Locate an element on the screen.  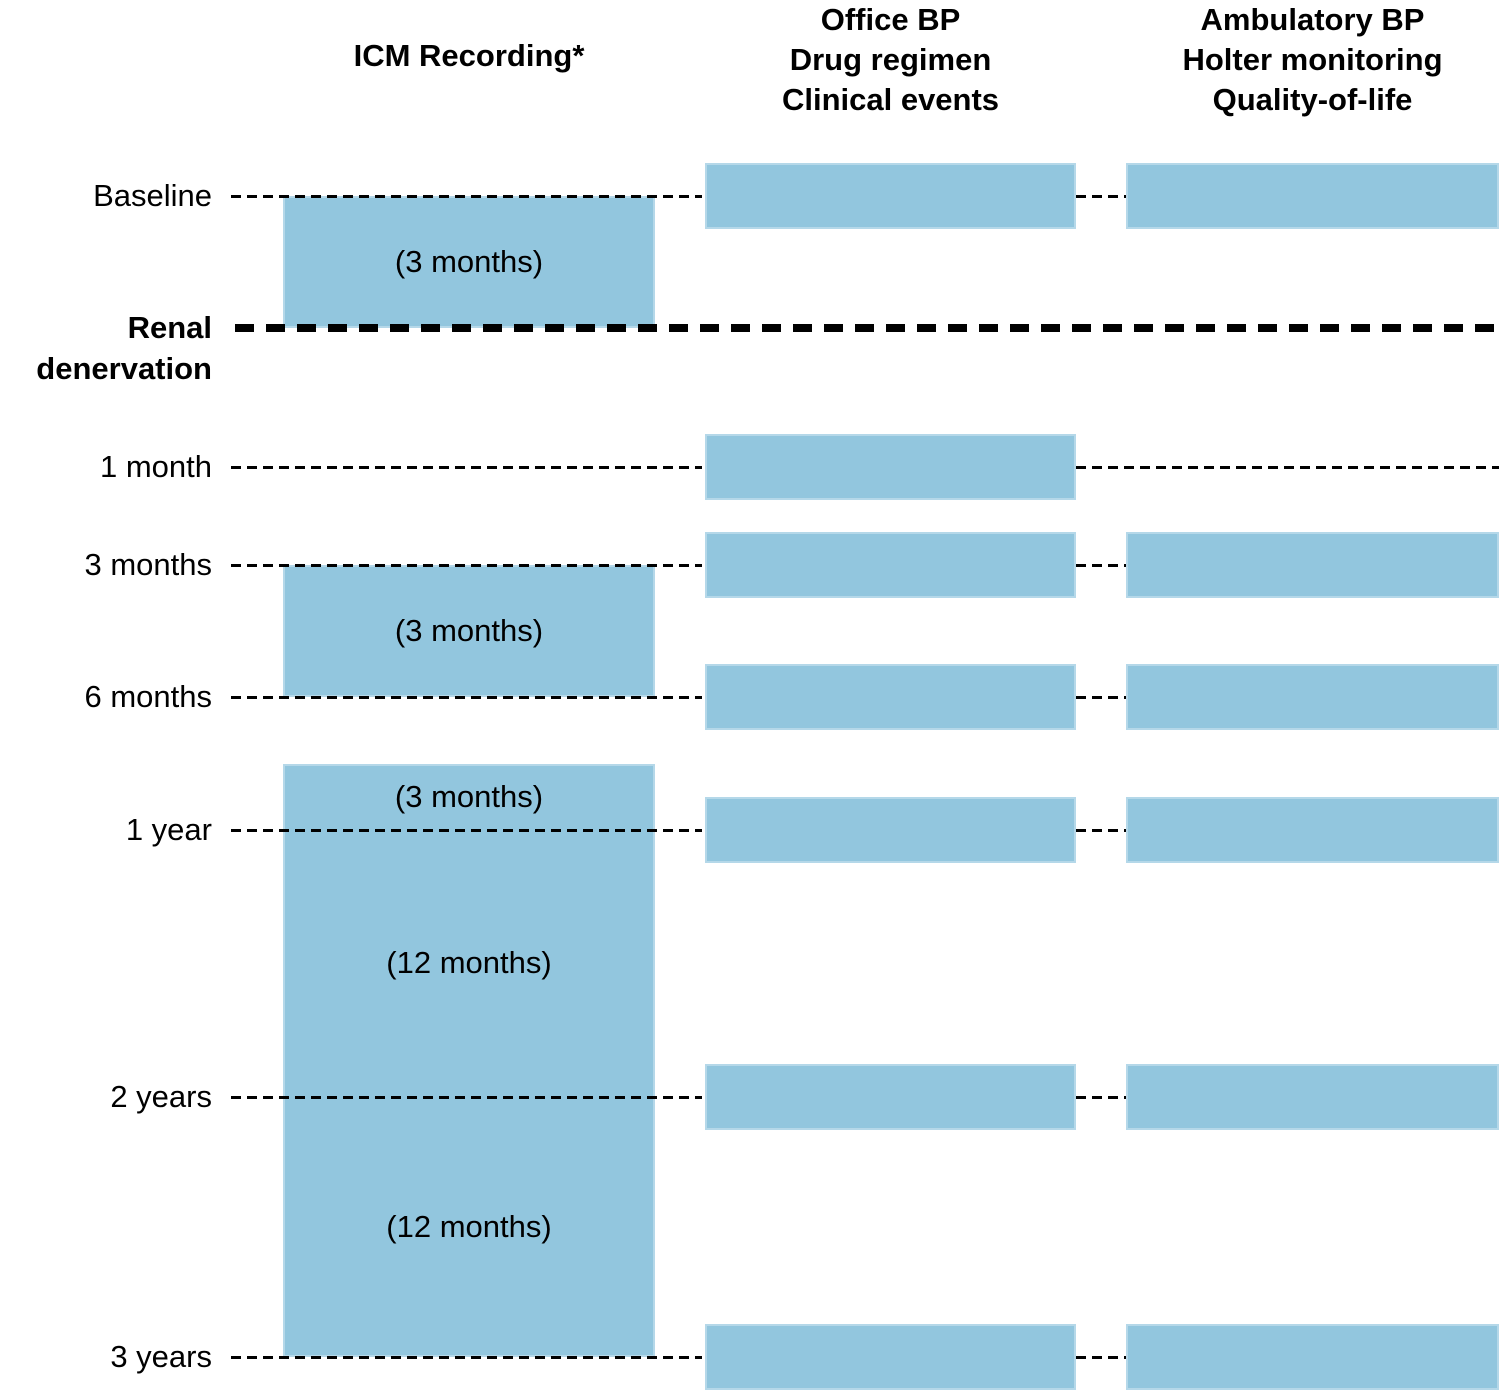
timepoint-label-2-years: 2 years is located at coordinates (161, 1096).